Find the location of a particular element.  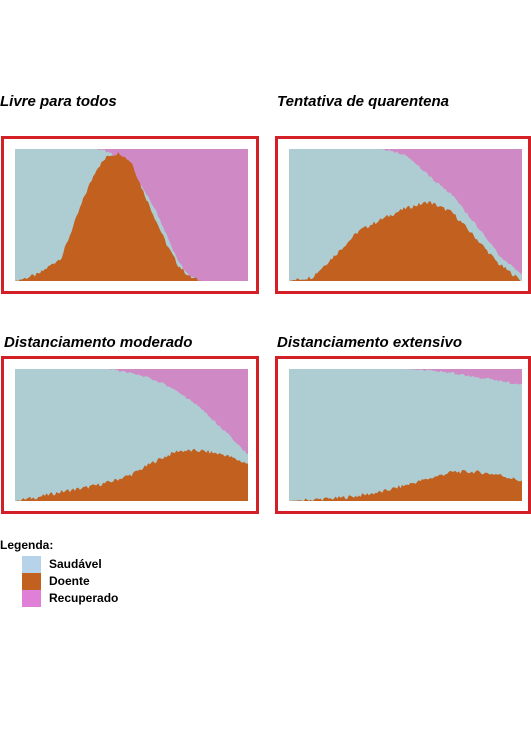

chart-frame-moderate-distancing is located at coordinates (130, 435).